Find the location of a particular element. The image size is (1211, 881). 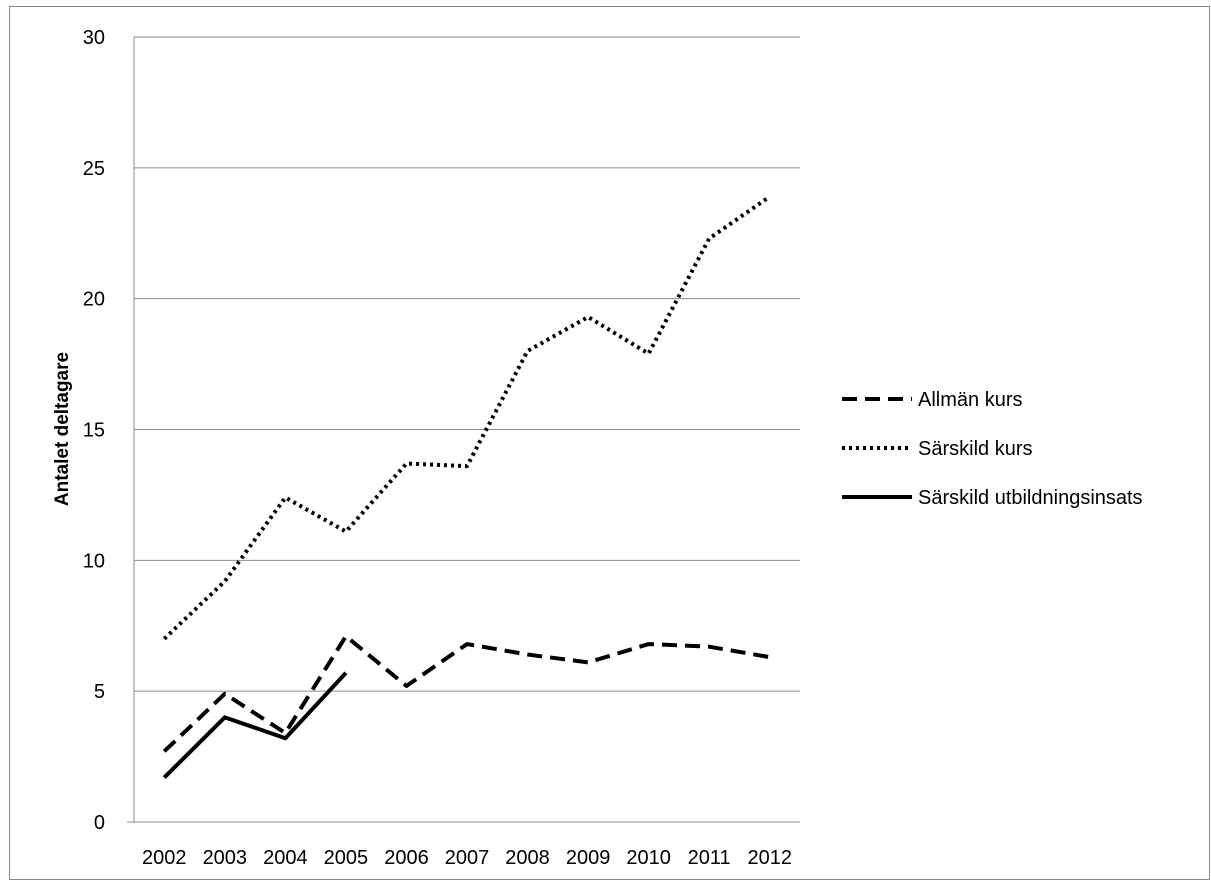

y-tick-label: 0 is located at coordinates (99, 823).